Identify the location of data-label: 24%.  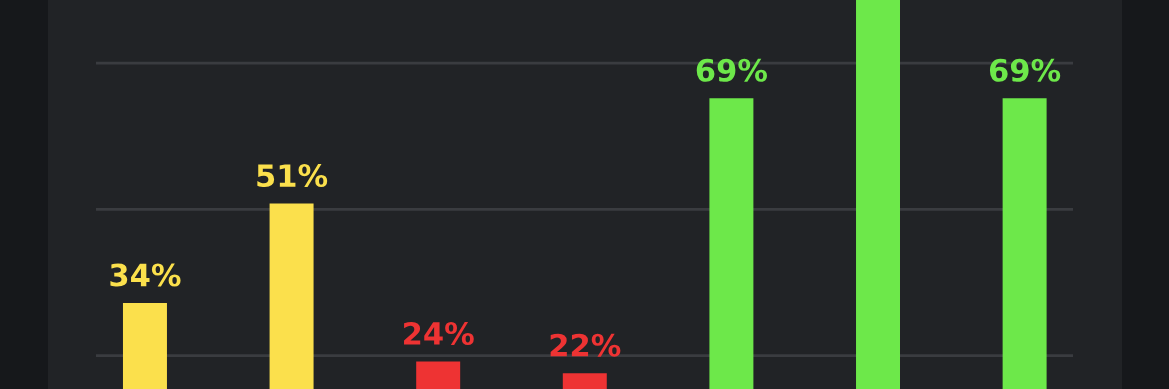
(439, 333).